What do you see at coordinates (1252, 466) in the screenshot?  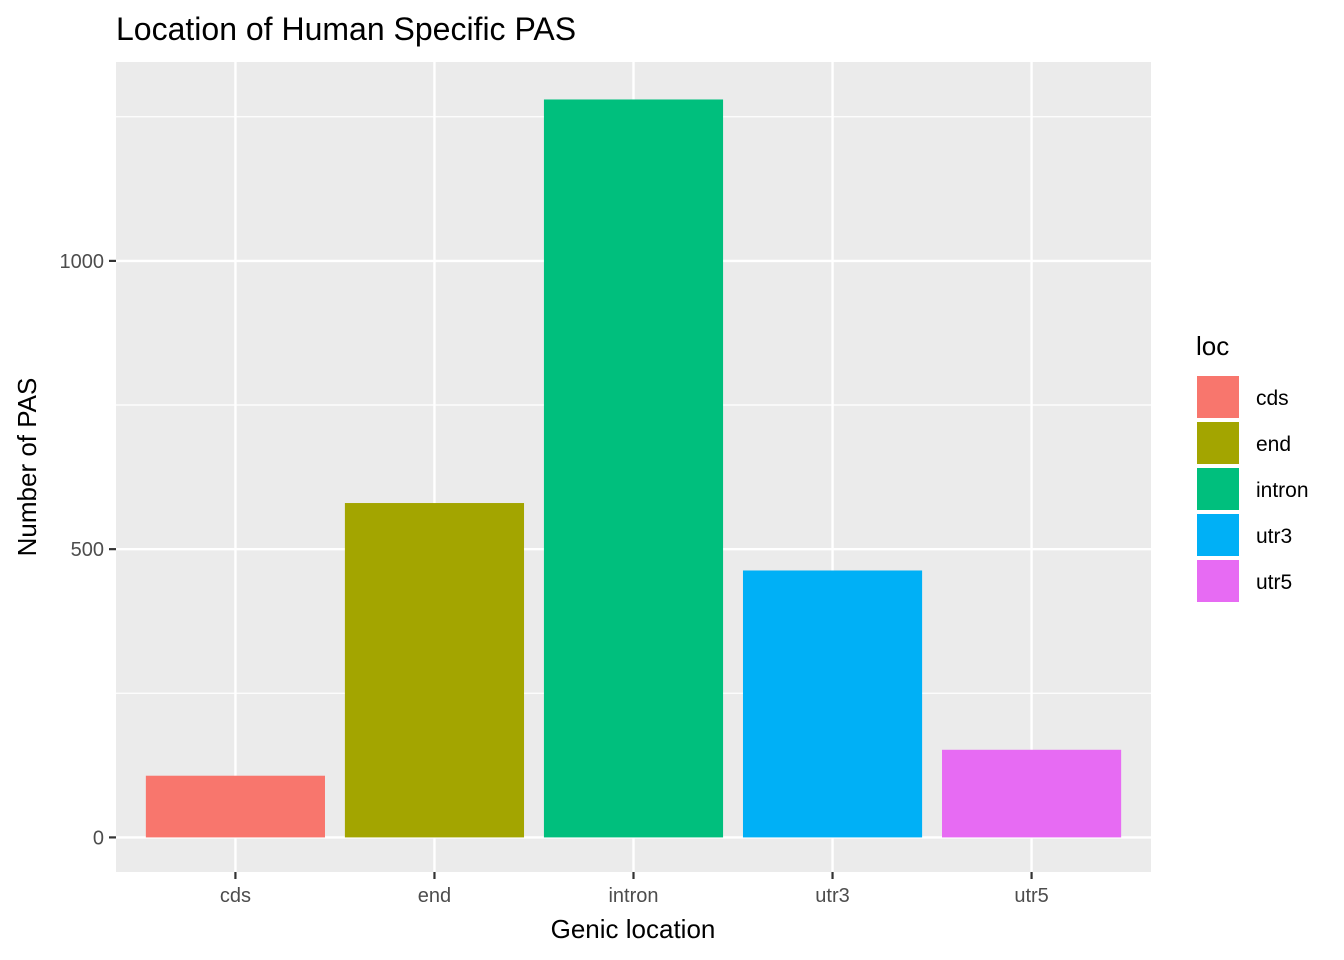 I see `legend: loc cds end intron utr3 utr5` at bounding box center [1252, 466].